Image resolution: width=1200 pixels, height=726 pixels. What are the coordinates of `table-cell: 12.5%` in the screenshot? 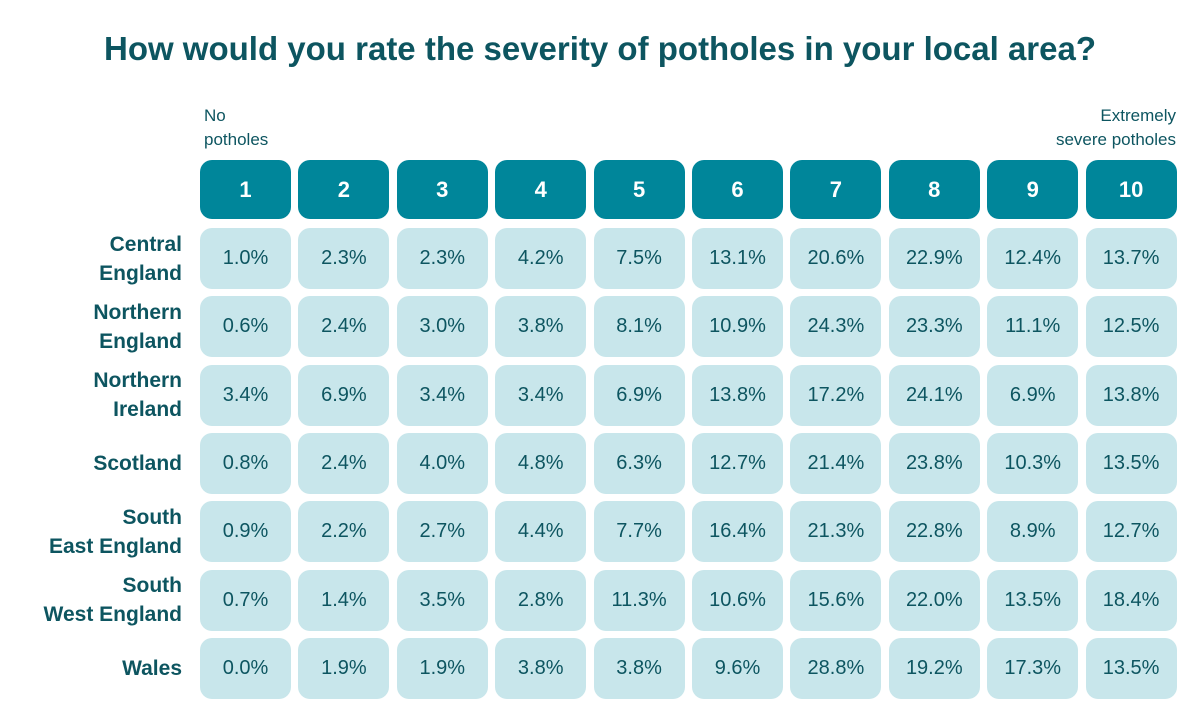 It's located at (1131, 327).